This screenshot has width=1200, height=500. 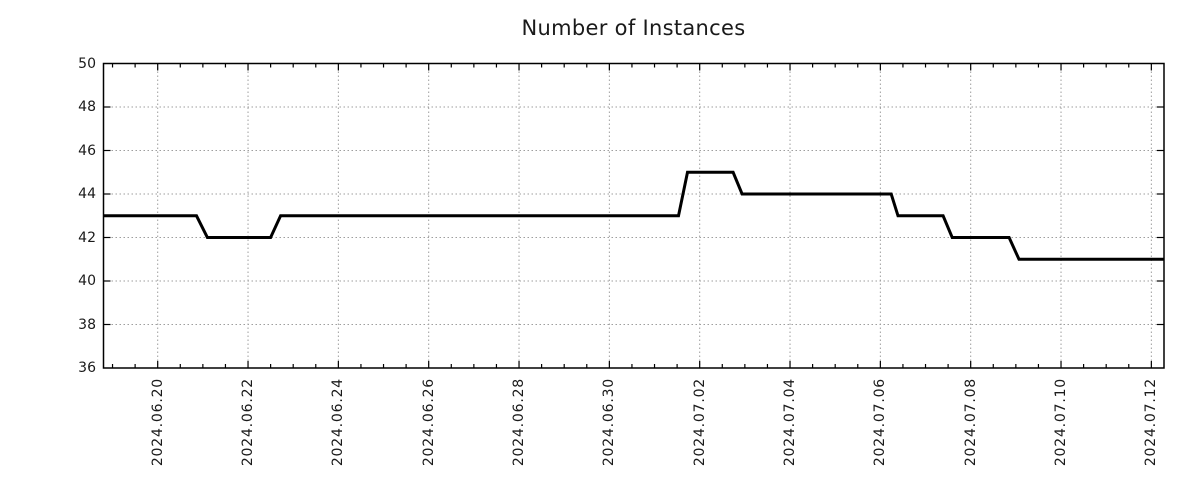 I want to click on y-tick-label: 48, so click(x=87, y=107).